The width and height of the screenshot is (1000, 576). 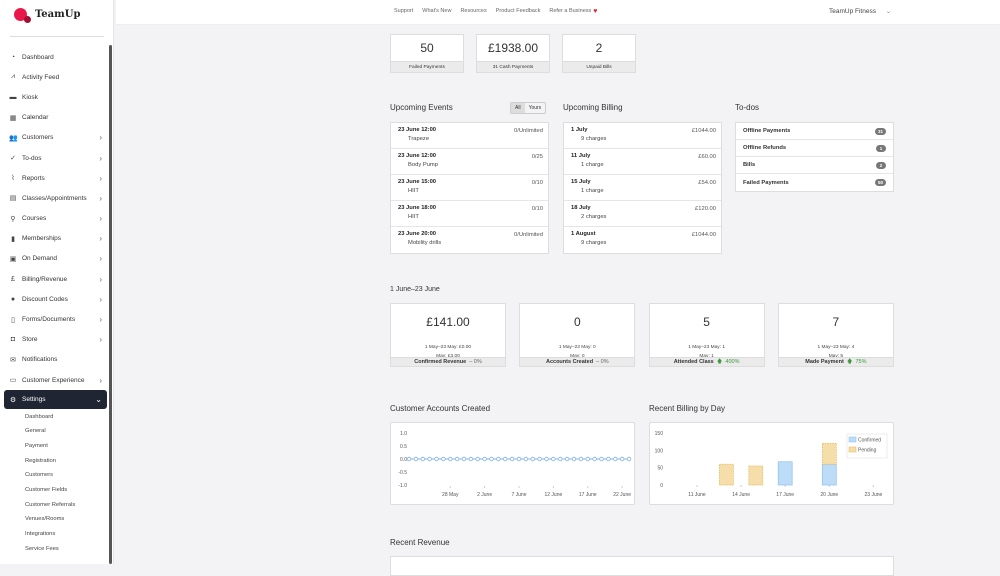 I want to click on chart-icon: ⌇, so click(x=13, y=179).